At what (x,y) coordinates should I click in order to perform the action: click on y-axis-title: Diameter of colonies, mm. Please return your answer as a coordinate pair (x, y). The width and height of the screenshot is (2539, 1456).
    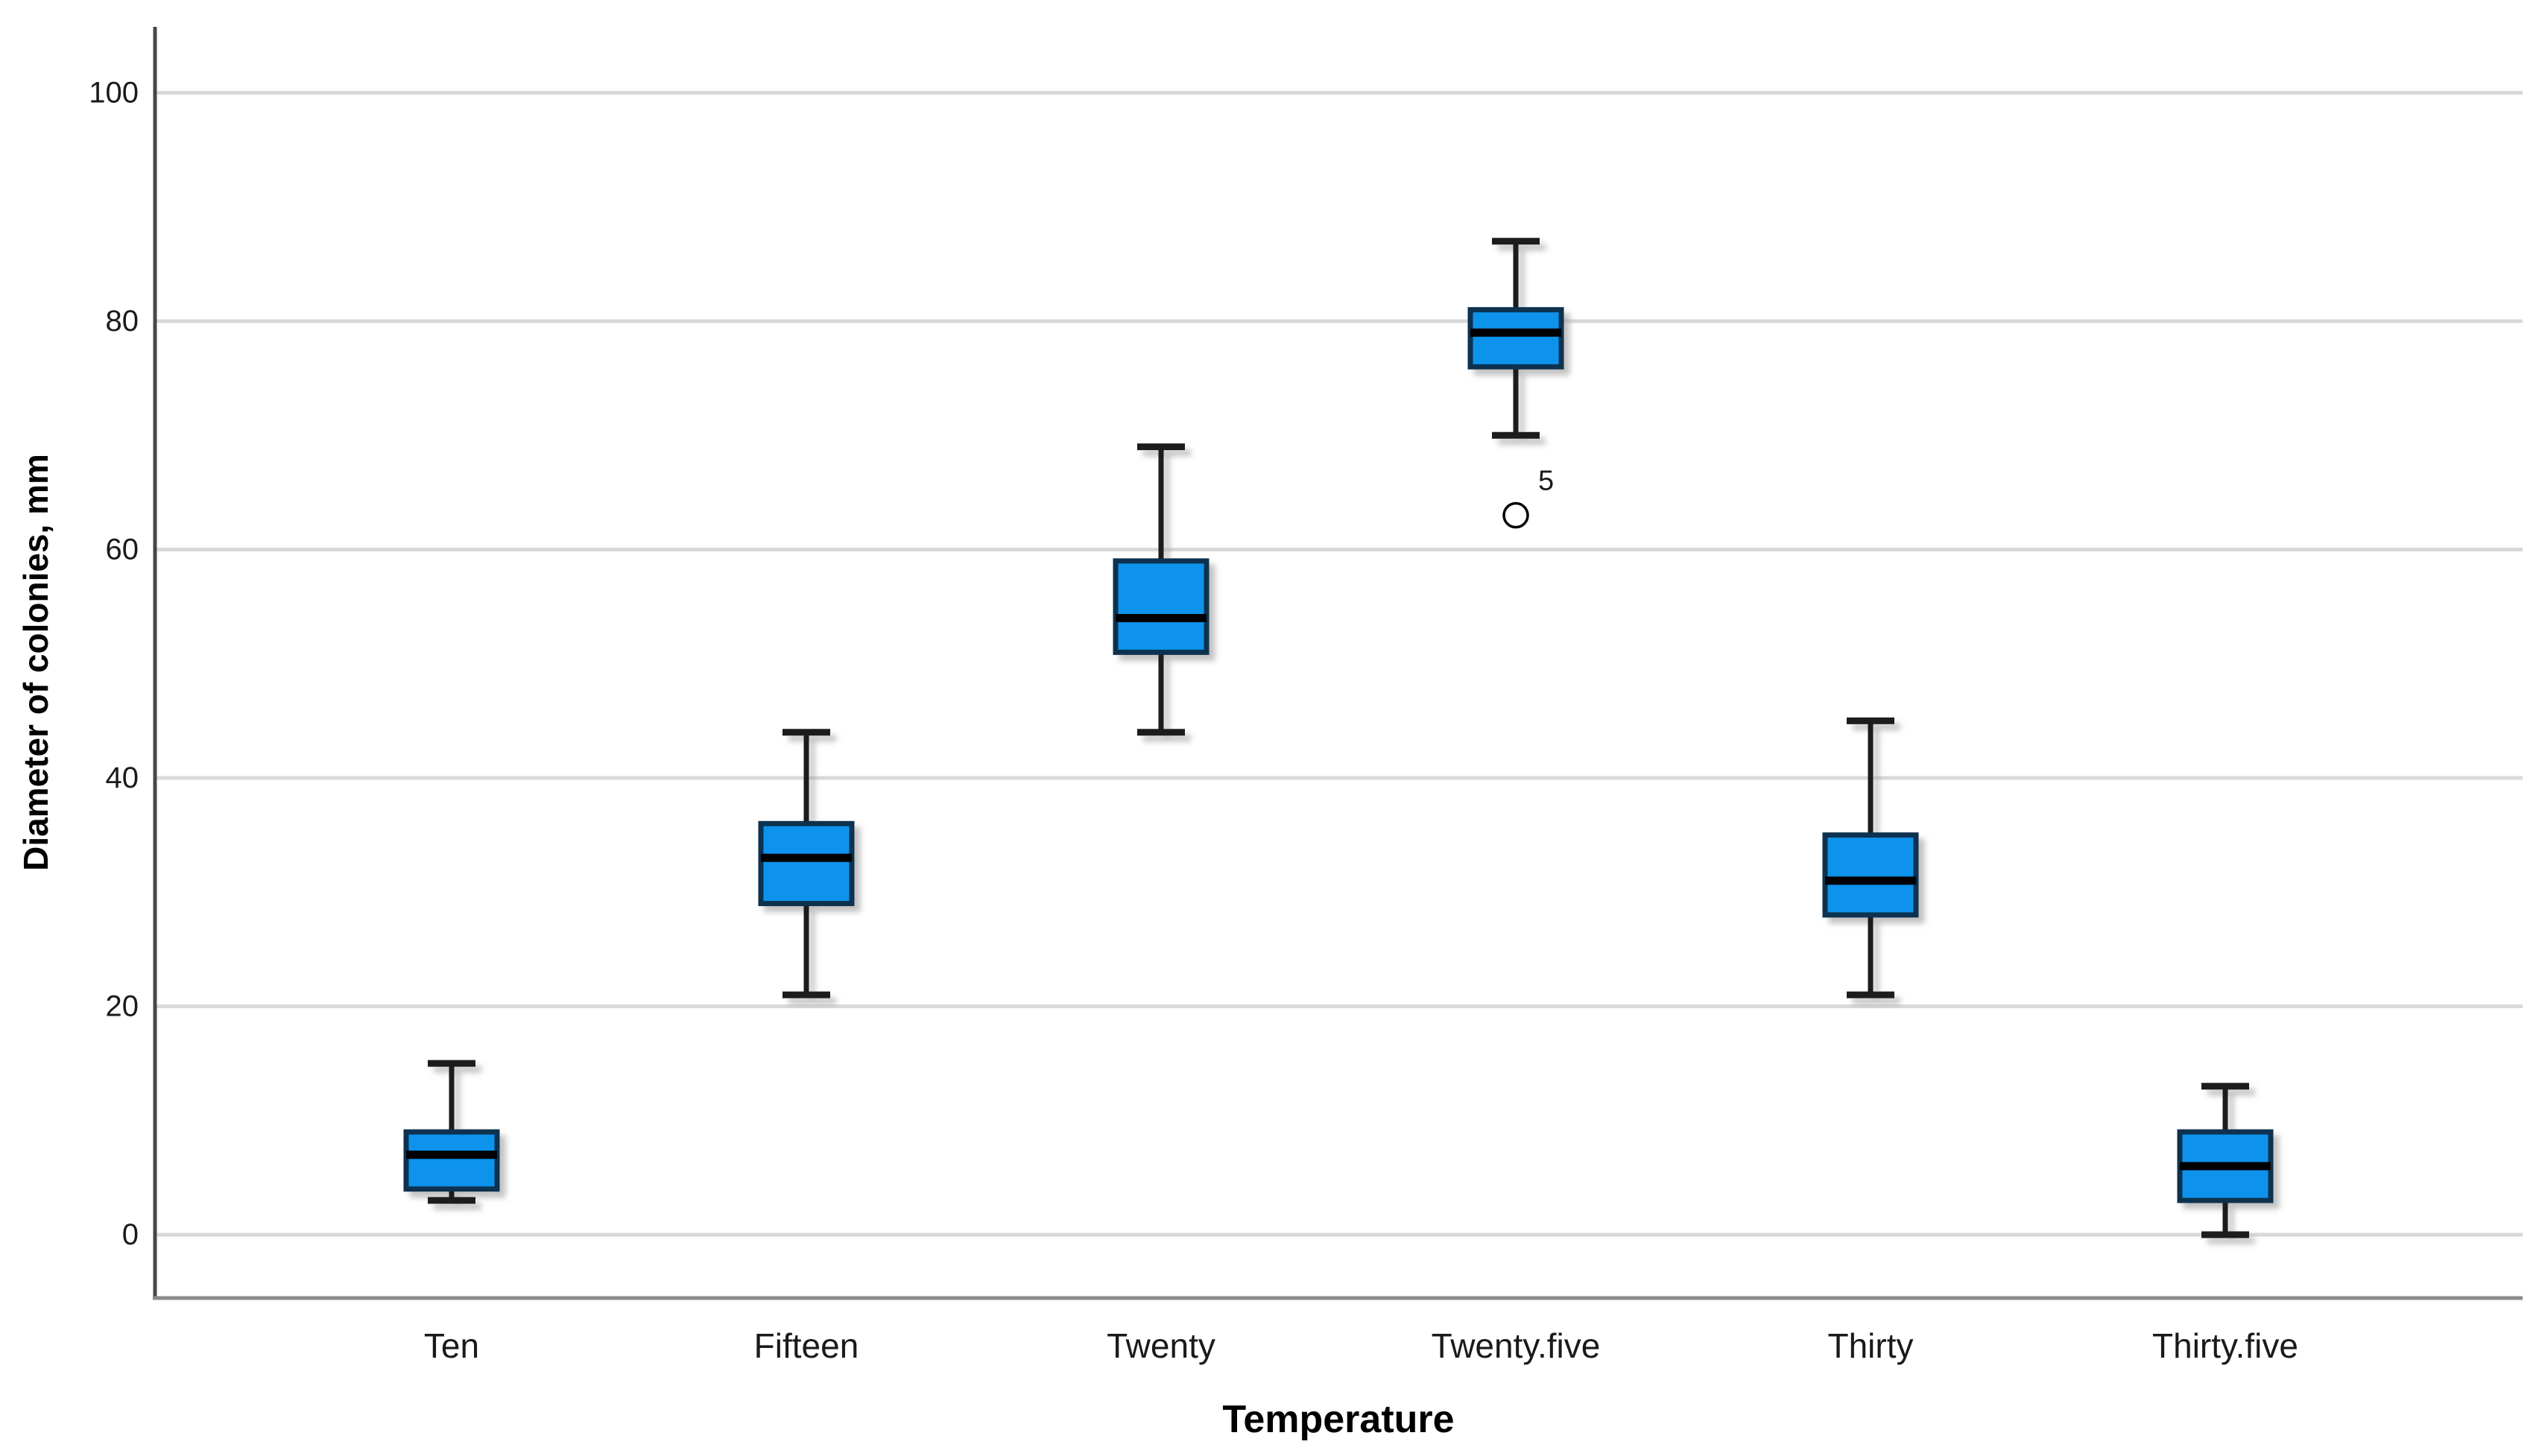
    Looking at the image, I should click on (35, 662).